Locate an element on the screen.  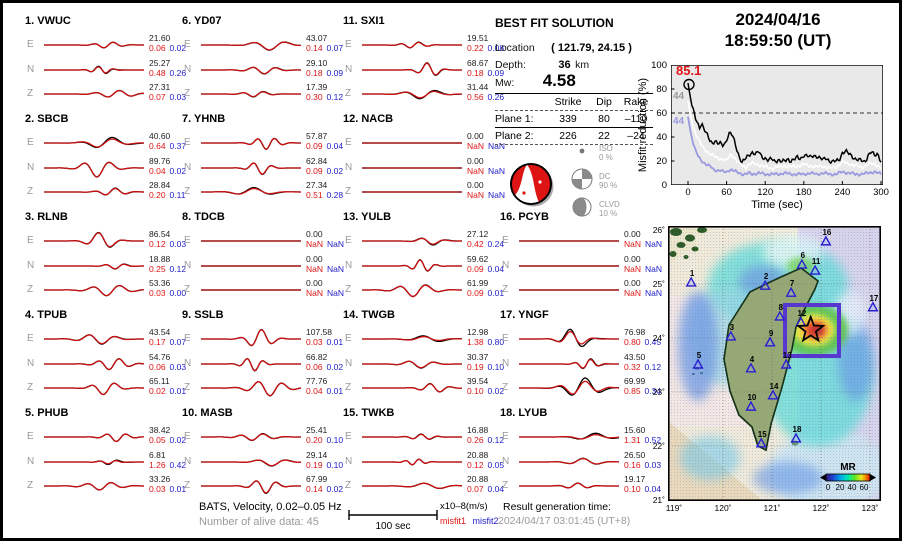
event-datetime: 2024/04/16 18:59:50 (UT) is located at coordinates (778, 30).